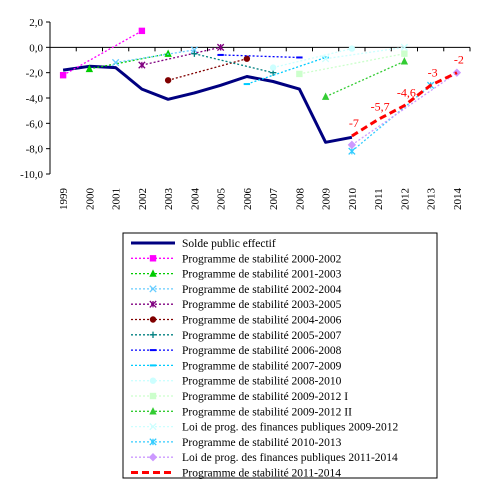 This screenshot has width=491, height=486. Describe the element at coordinates (35, 99) in the screenshot. I see `y-tick-label: -4,0` at that location.